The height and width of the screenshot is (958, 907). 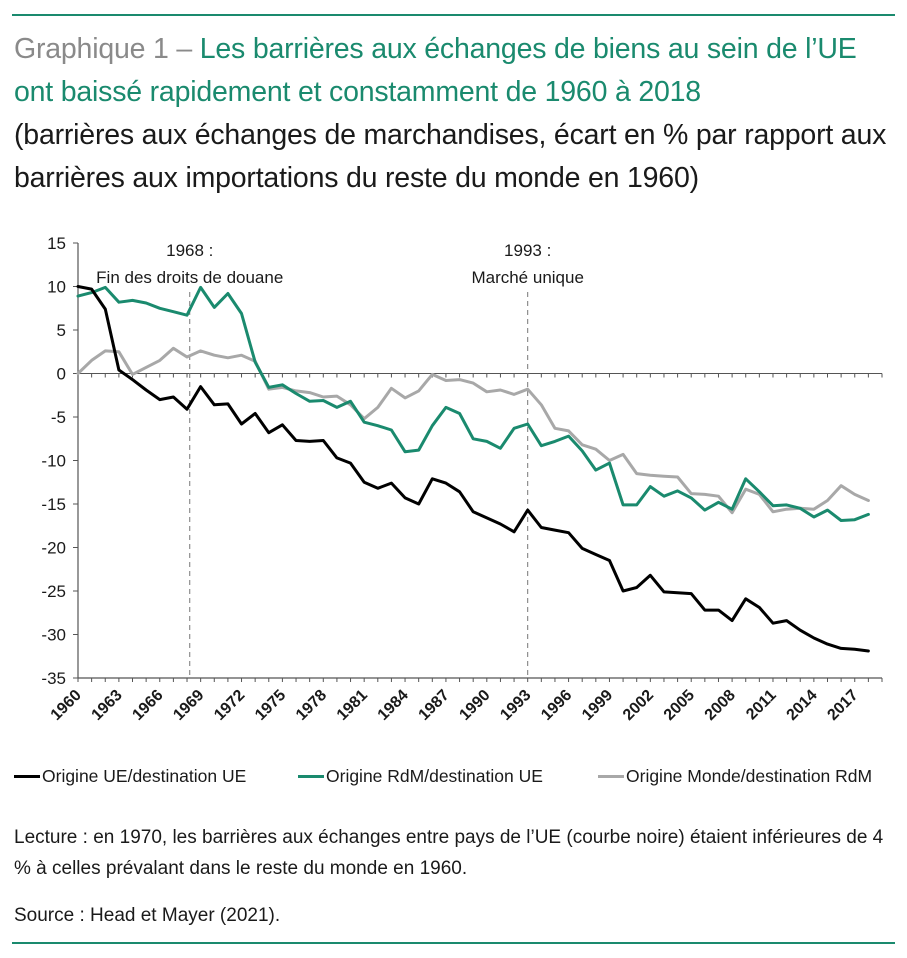 What do you see at coordinates (749, 776) in the screenshot?
I see `legend-label: Origine Monde/destination RdM` at bounding box center [749, 776].